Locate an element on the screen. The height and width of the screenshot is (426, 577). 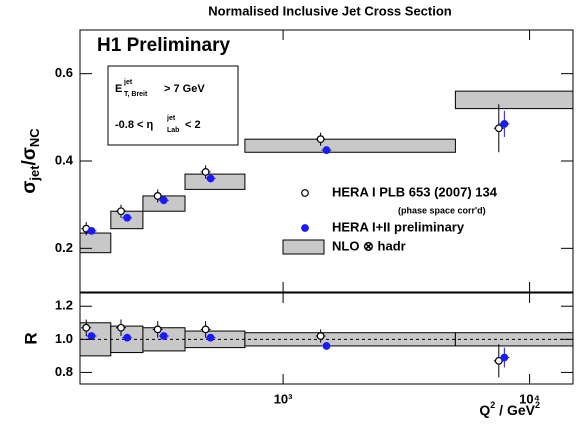
legend-label: HERA I+II preliminary is located at coordinates (398, 226).